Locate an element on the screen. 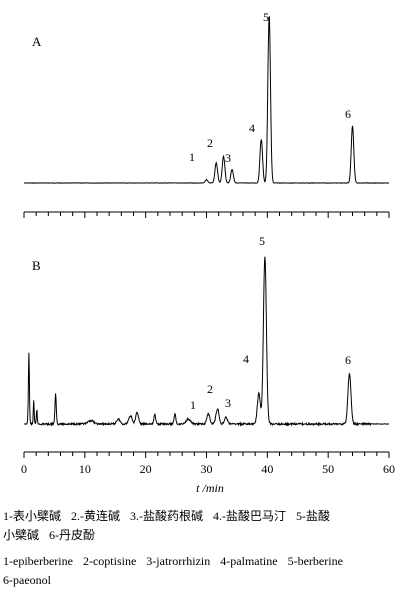 This screenshot has height=597, width=411. x-tick-label: 20 is located at coordinates (146, 469).